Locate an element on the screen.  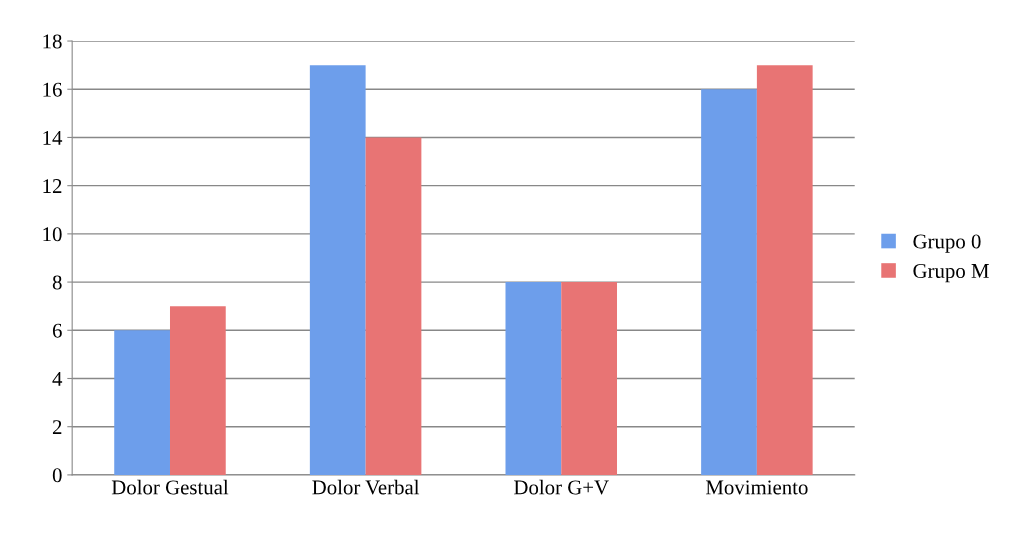
x-tick-label: Dolor G+V is located at coordinates (561, 487).